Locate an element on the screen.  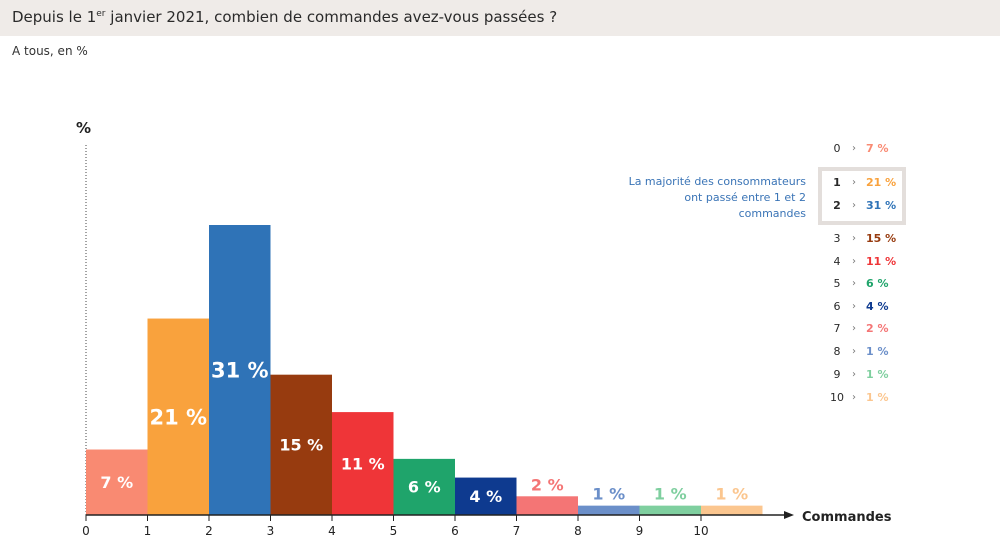
x-tick-label-2: 2 is located at coordinates (209, 531).